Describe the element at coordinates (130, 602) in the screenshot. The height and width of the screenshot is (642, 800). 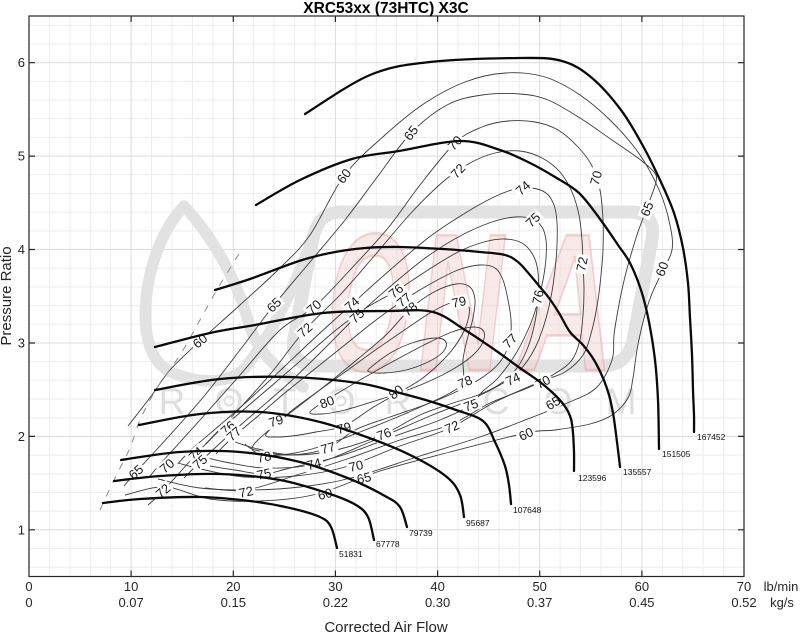
I see `svg-text: 0.07` at that location.